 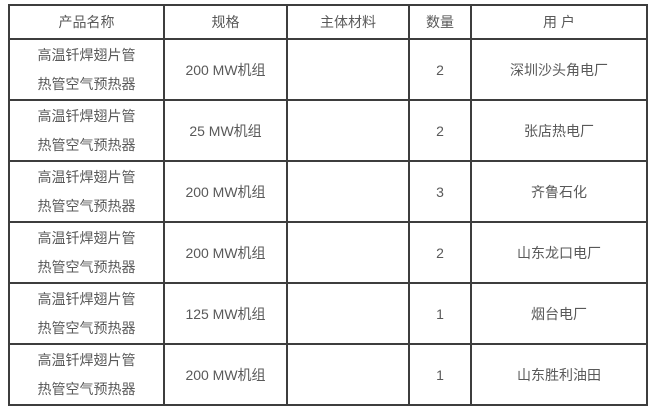 What do you see at coordinates (86, 22) in the screenshot?
I see `header-product-name: 产品名称` at bounding box center [86, 22].